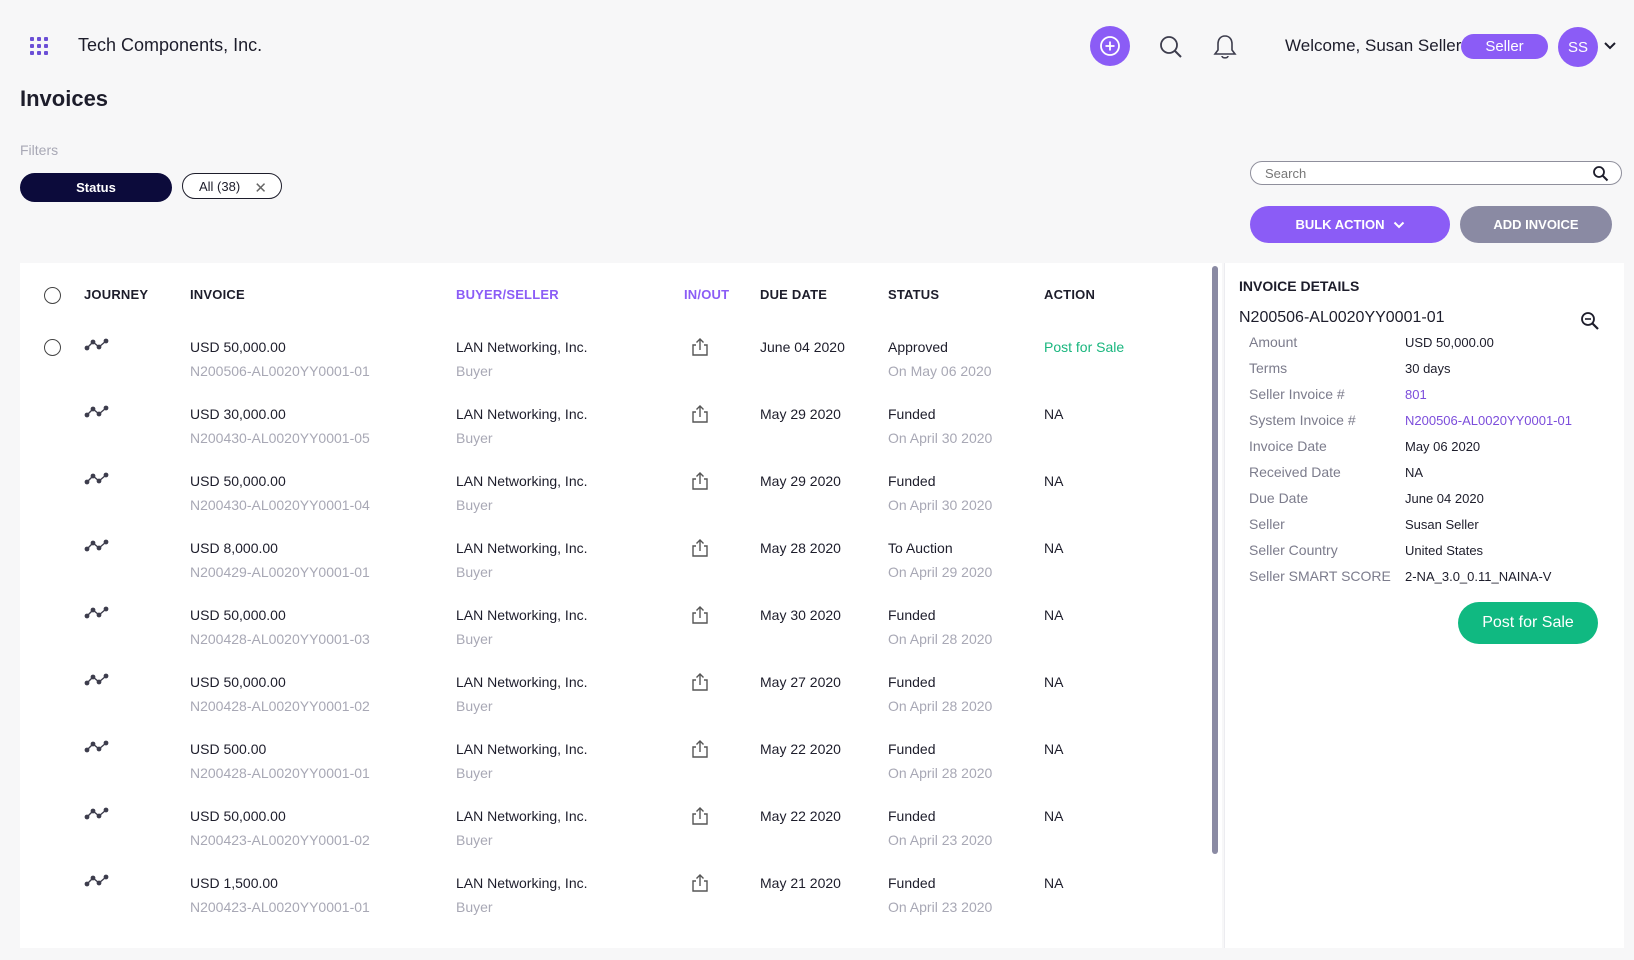 This screenshot has width=1634, height=960. Describe the element at coordinates (280, 438) in the screenshot. I see `invoice-id: N200430-AL0020YY0001-05` at that location.